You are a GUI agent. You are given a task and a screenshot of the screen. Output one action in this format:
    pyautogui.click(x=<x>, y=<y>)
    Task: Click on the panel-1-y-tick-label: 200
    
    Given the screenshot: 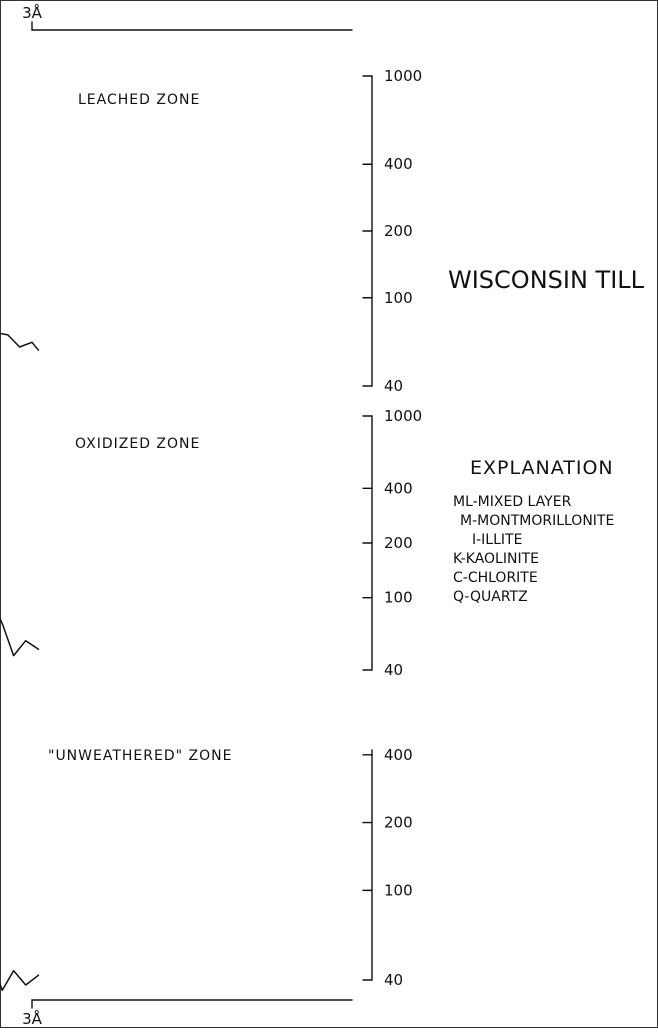 What is the action you would take?
    pyautogui.click(x=398, y=543)
    